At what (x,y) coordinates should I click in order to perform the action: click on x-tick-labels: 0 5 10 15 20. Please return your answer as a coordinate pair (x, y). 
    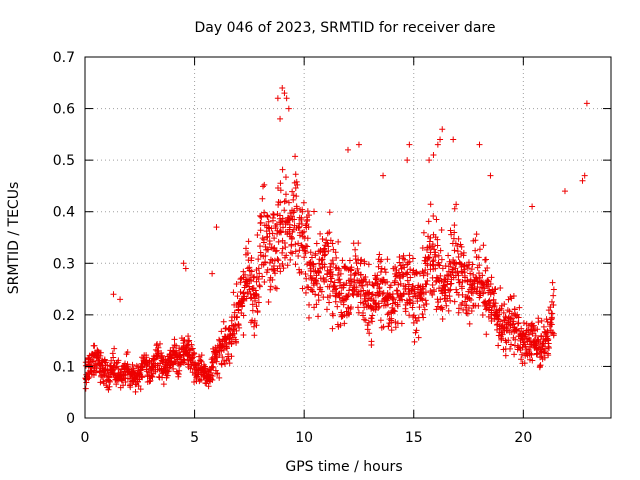
    Looking at the image, I should click on (307, 438).